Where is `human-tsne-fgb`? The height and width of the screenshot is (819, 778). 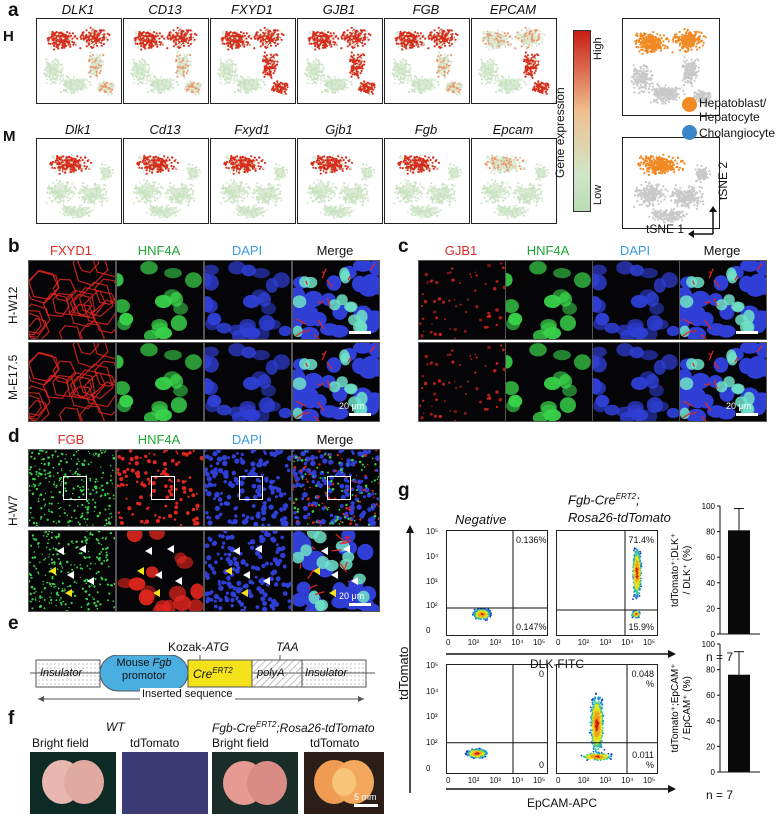
human-tsne-fgb is located at coordinates (427, 61).